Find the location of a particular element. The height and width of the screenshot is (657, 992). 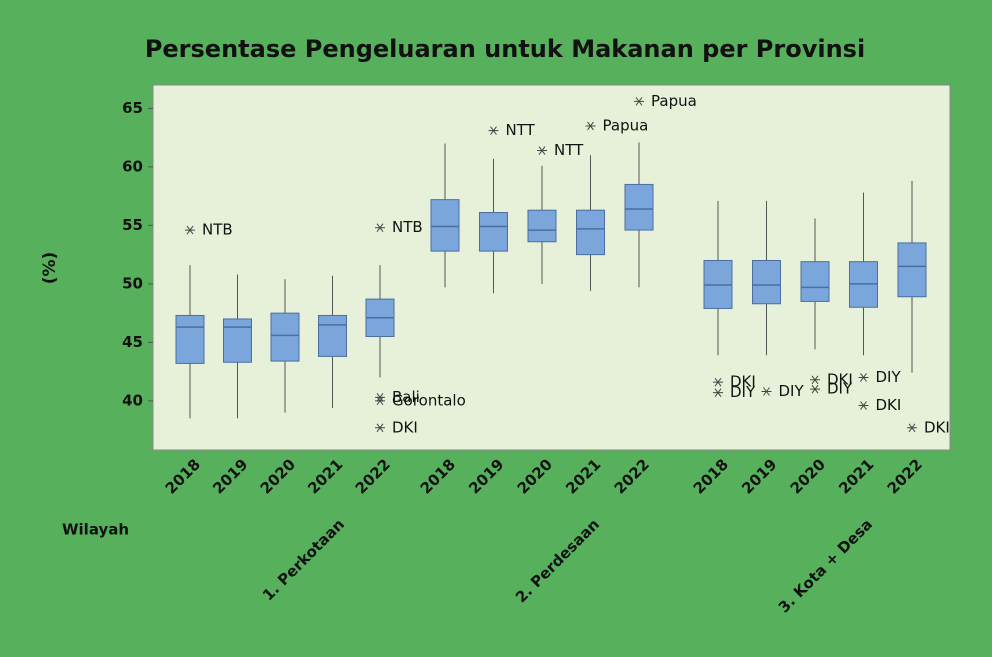

y-tick-label: 45 is located at coordinates (132, 342).